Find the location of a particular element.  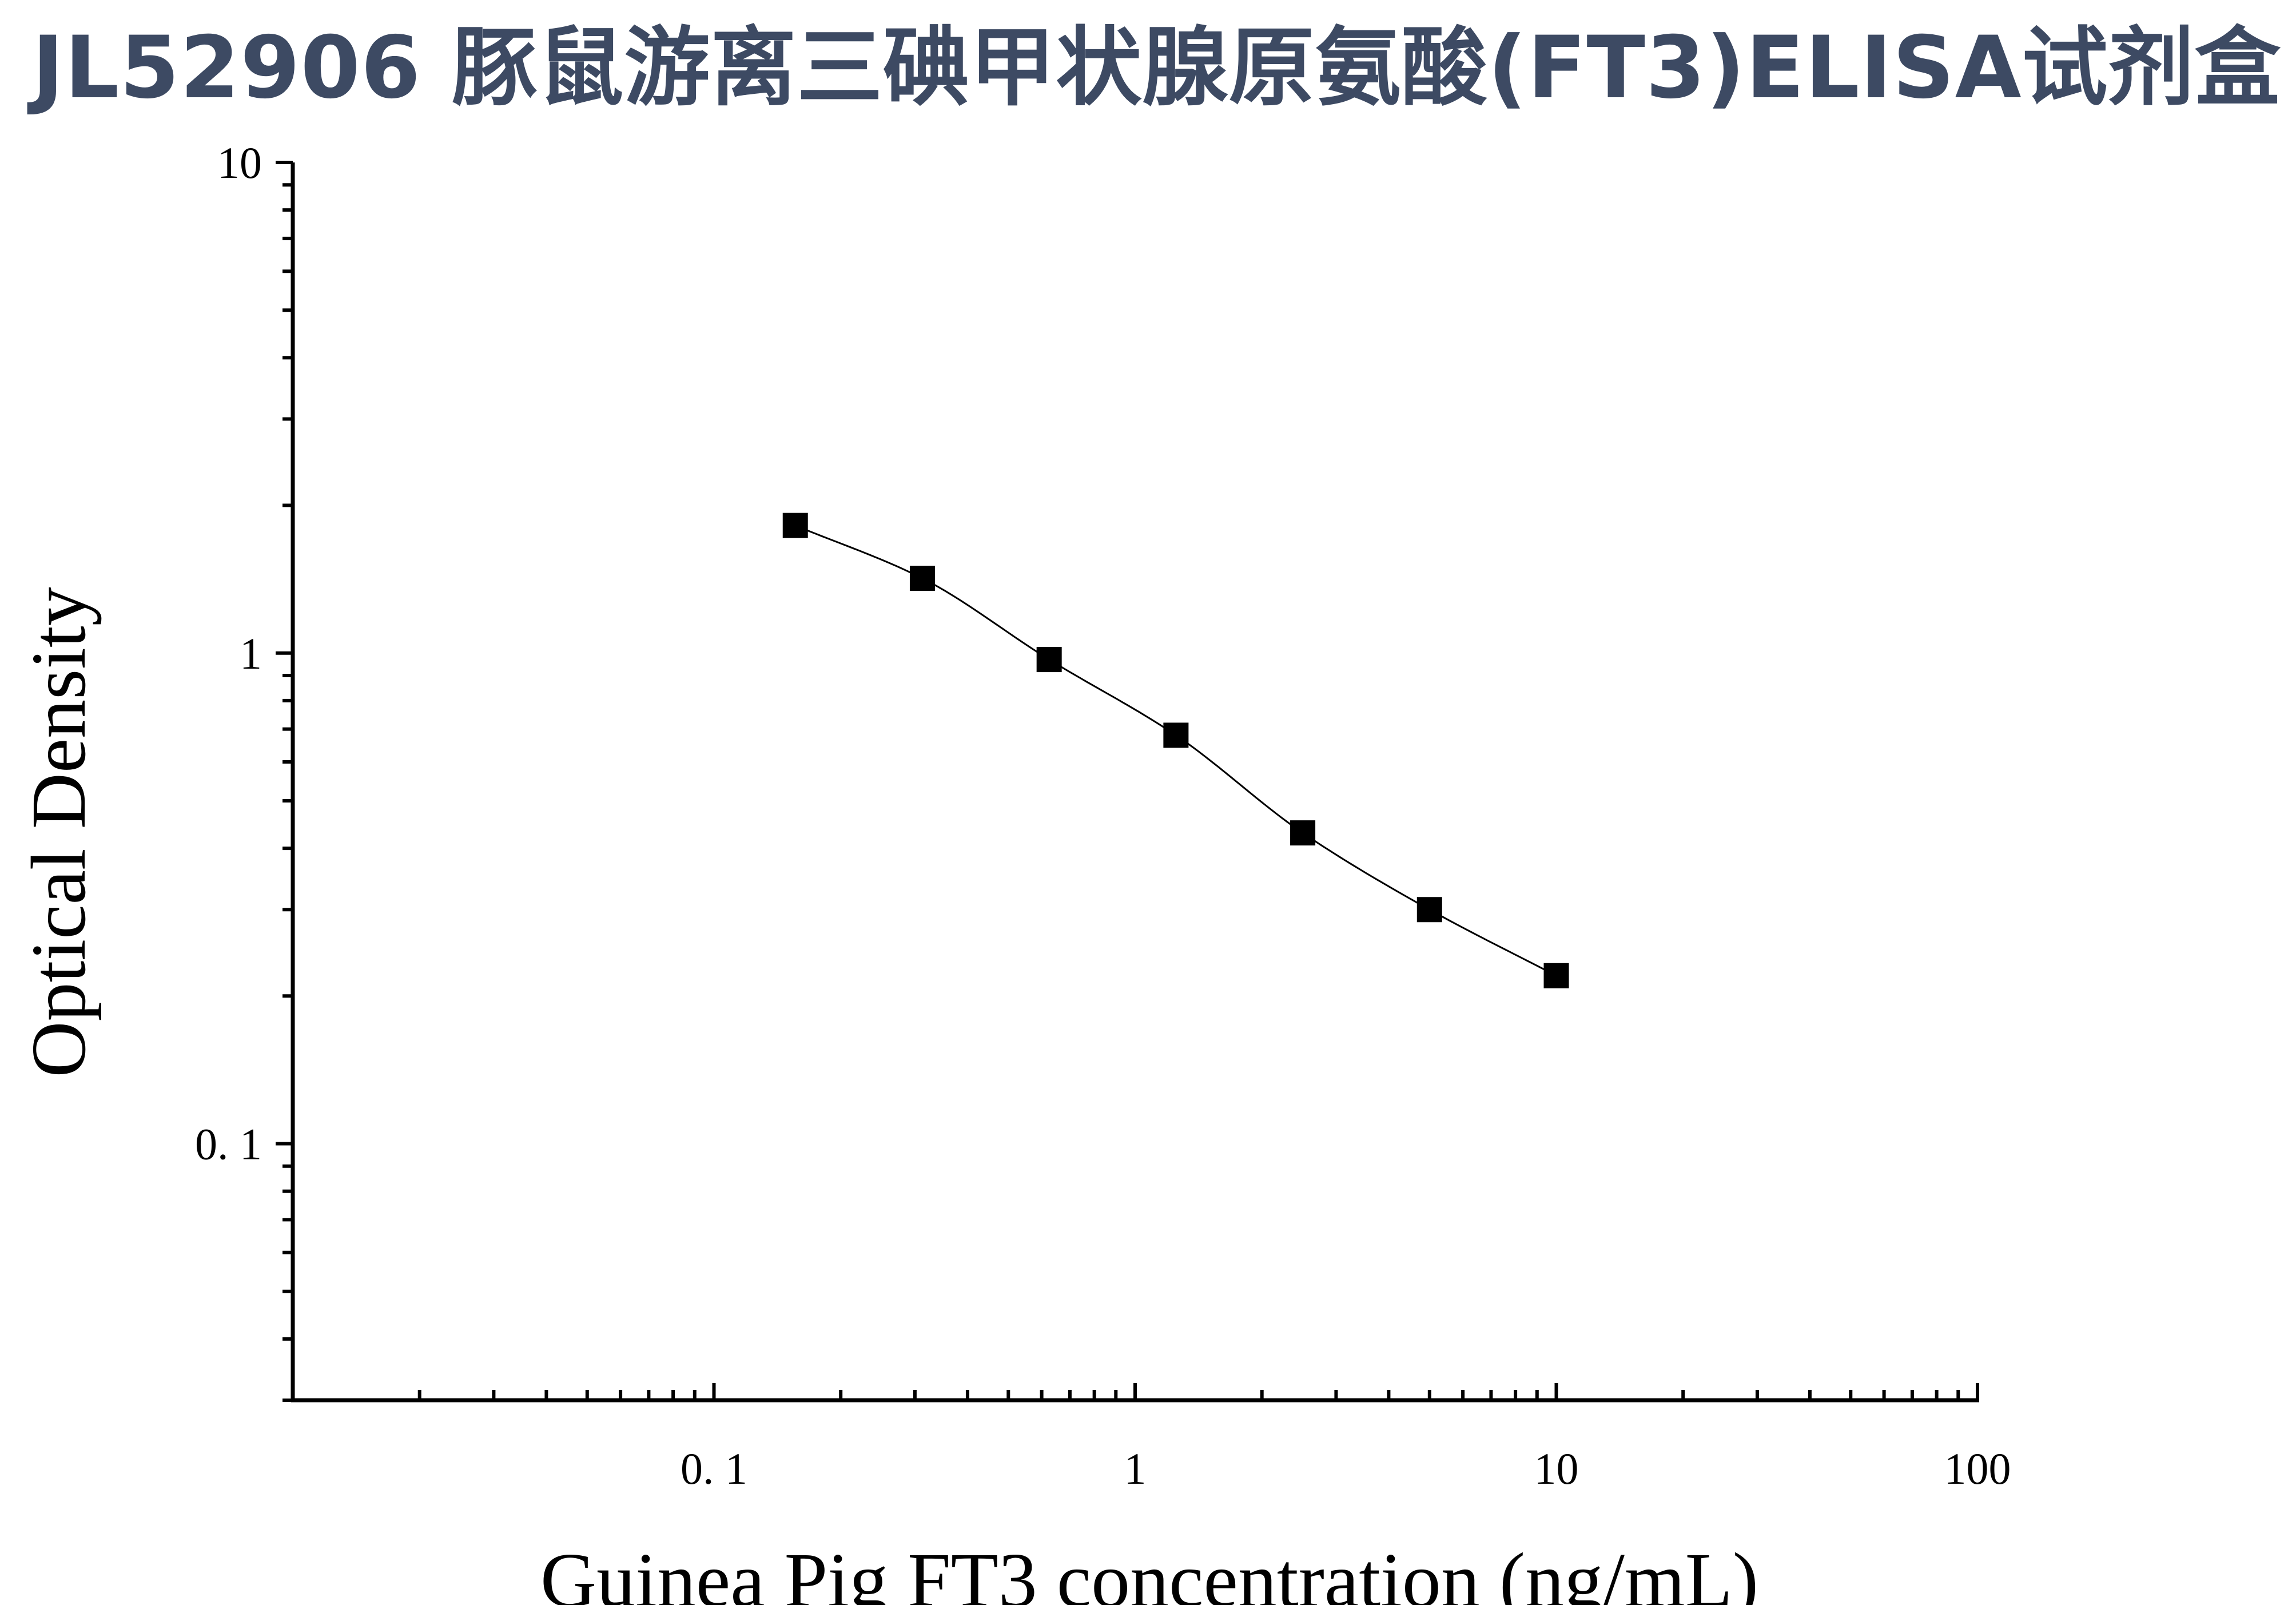

x-tick-label: 10 is located at coordinates (1557, 1468).